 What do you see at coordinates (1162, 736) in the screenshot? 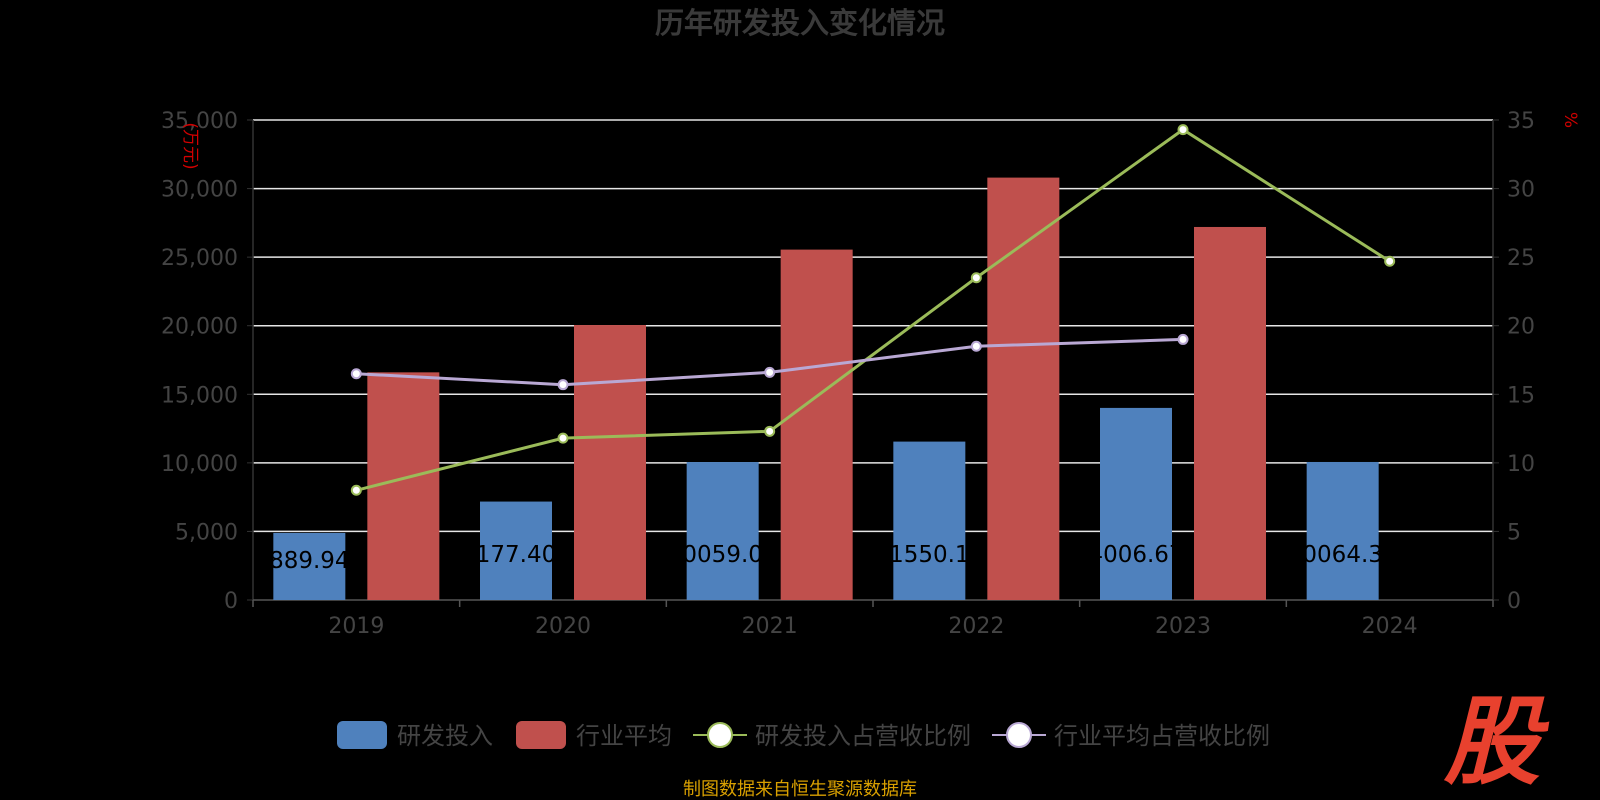
I see `legend-label: 行业平均占营收比例` at bounding box center [1162, 736].